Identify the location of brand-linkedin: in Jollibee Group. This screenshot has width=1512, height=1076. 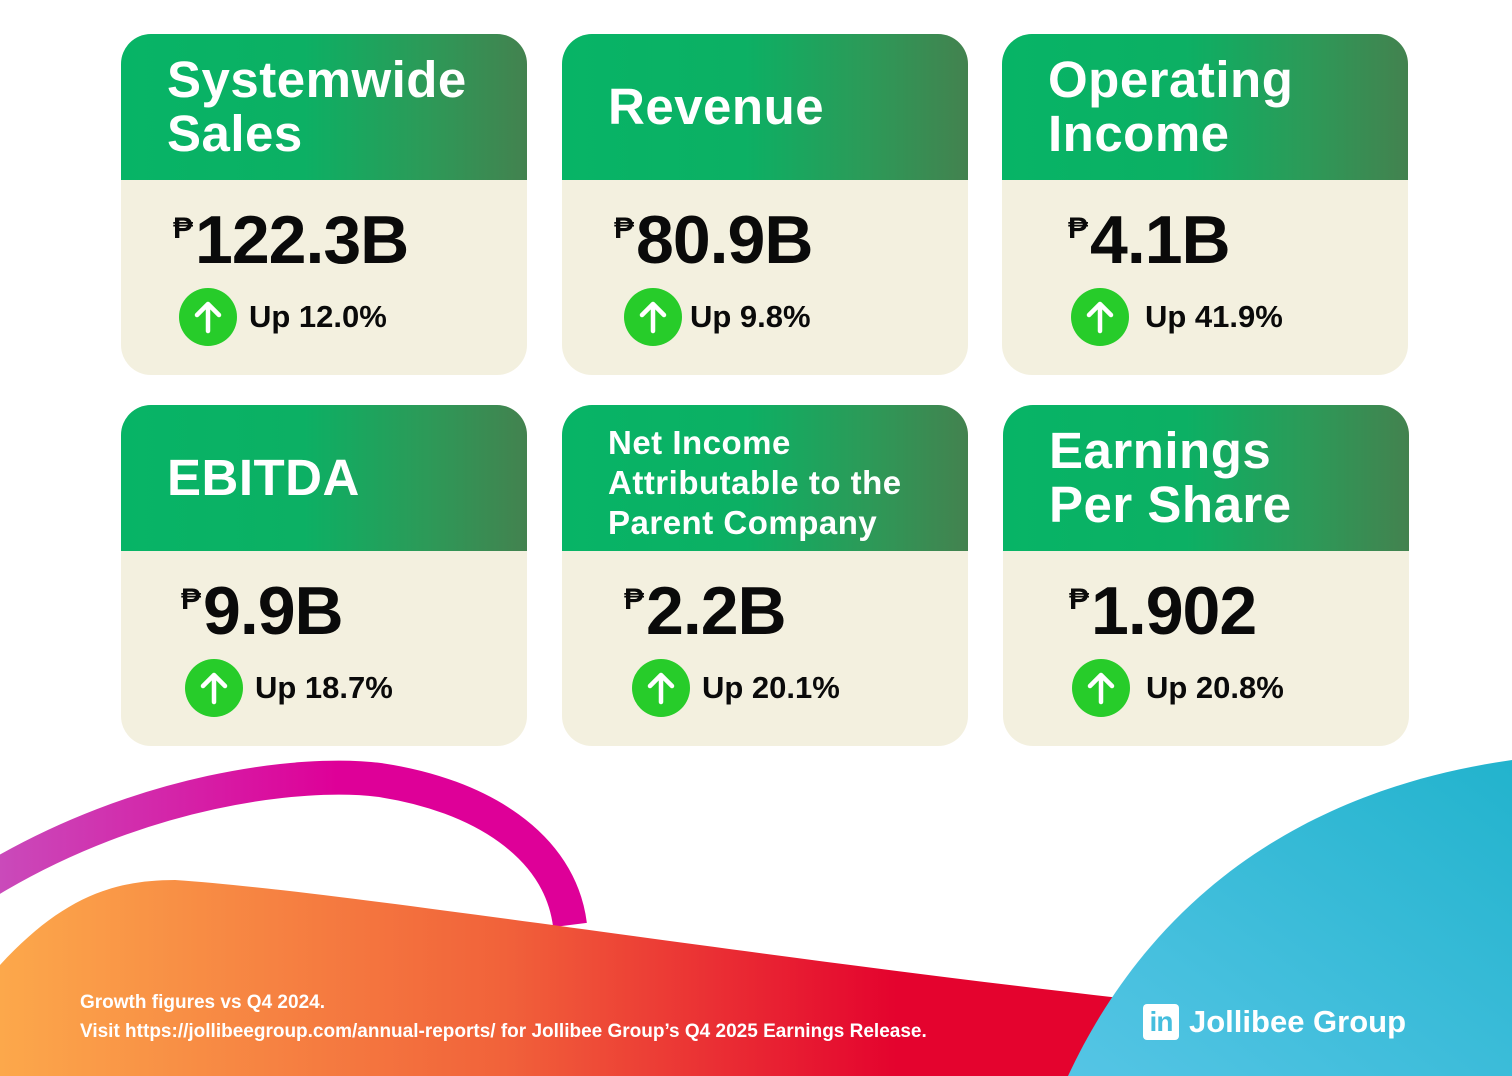
(1274, 1022).